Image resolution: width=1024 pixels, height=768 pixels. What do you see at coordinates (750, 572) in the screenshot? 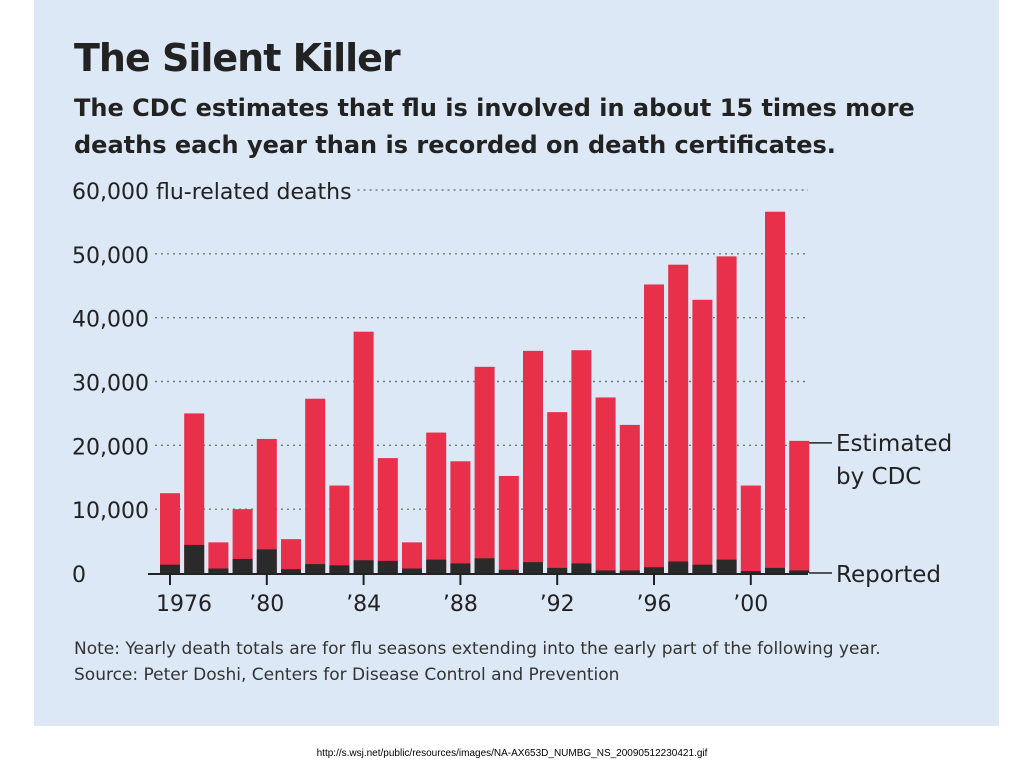
I see `bar-reported-2000` at bounding box center [750, 572].